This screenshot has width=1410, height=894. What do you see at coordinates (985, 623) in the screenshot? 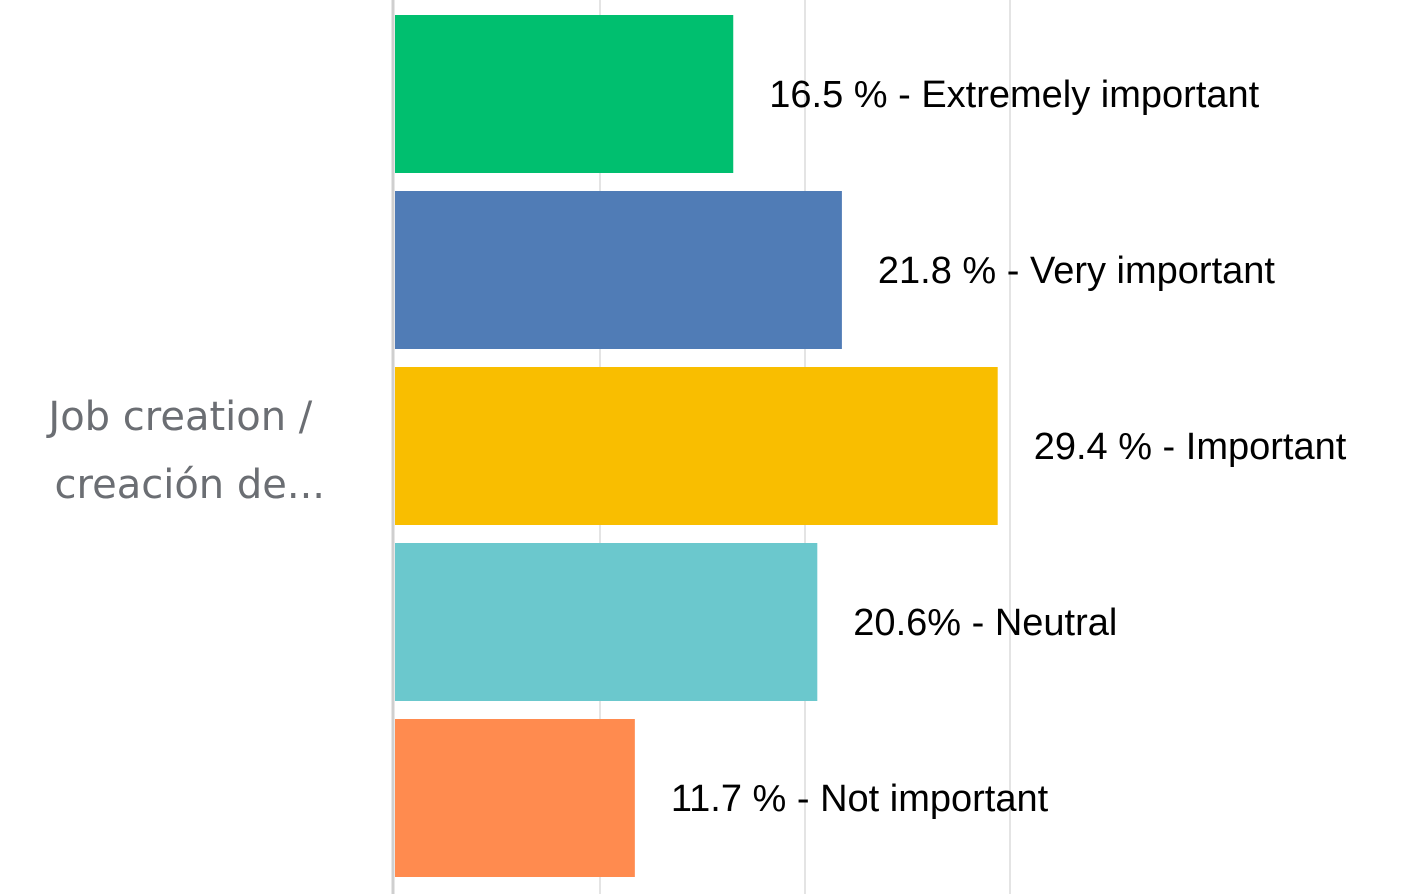
I see `data-label: 20.6% - Neutral` at bounding box center [985, 623].